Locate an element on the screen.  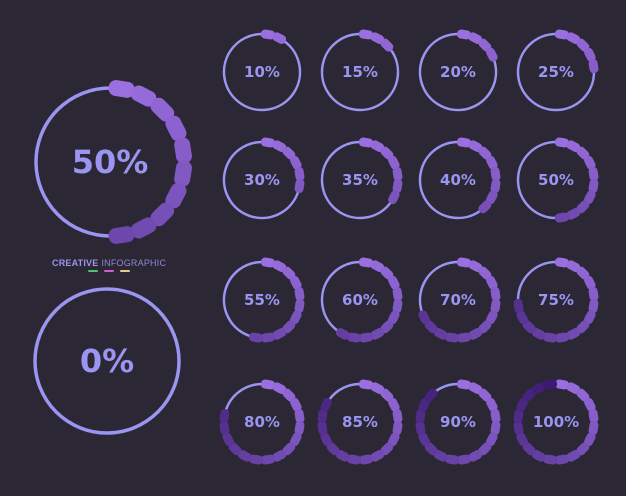
gauge-track-ring is located at coordinates (107, 361).